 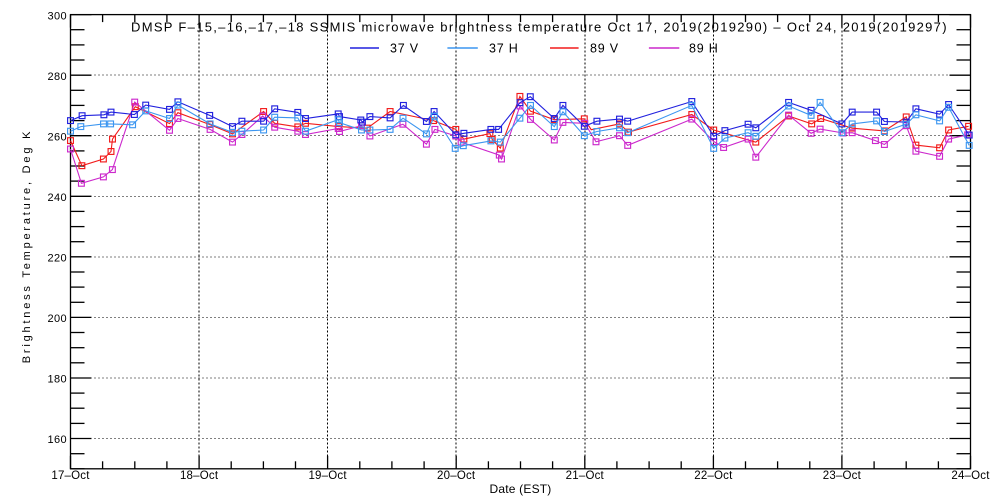 What do you see at coordinates (504, 48) in the screenshot?
I see `svg-text: 37 H` at bounding box center [504, 48].